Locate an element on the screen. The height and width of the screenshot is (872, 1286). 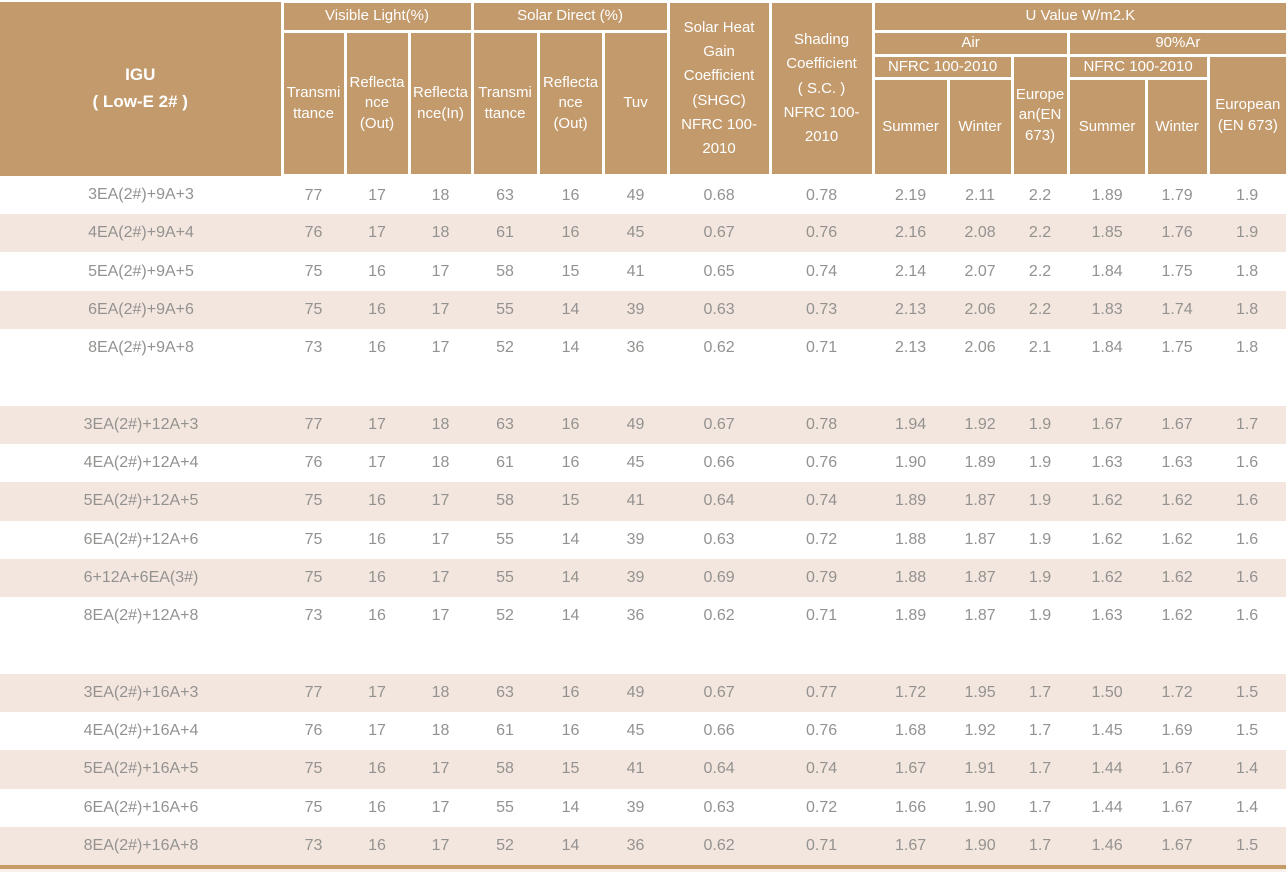
value-cell: 1.5 is located at coordinates (1247, 731).